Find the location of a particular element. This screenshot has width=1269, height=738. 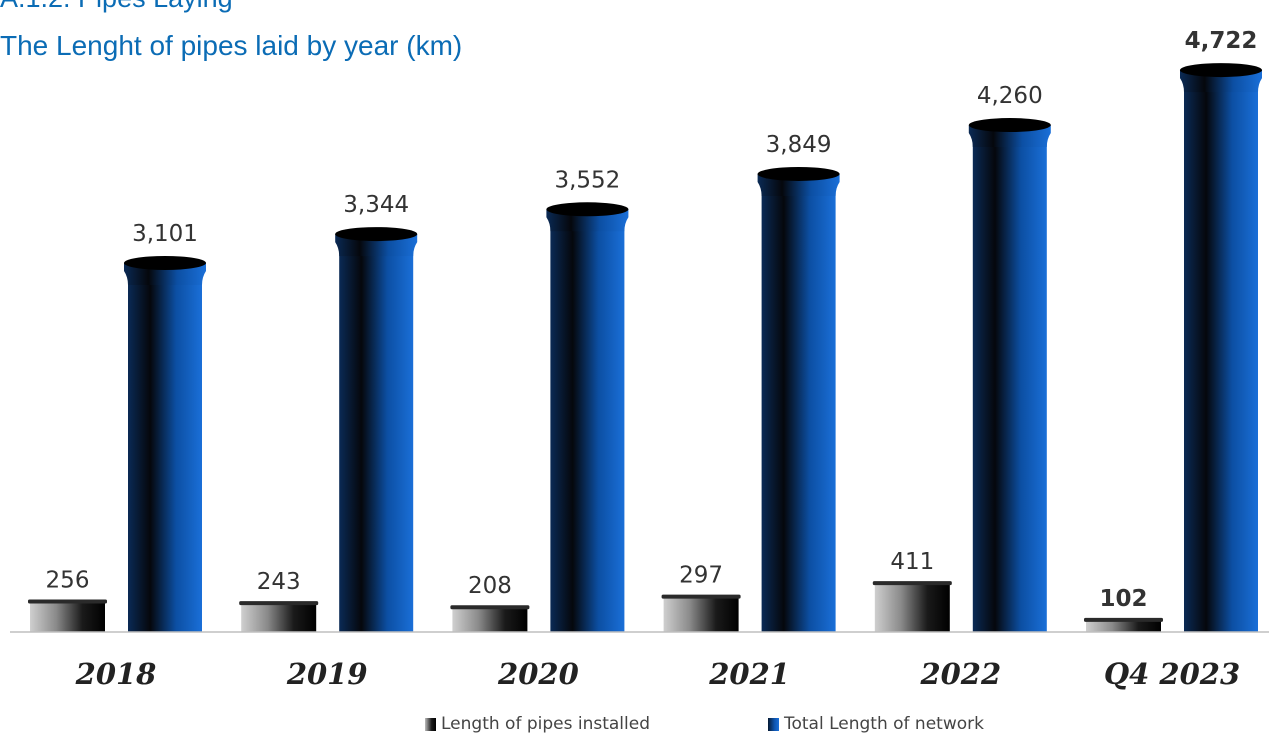

bar-total-q4-2023 is located at coordinates (1221, 358).